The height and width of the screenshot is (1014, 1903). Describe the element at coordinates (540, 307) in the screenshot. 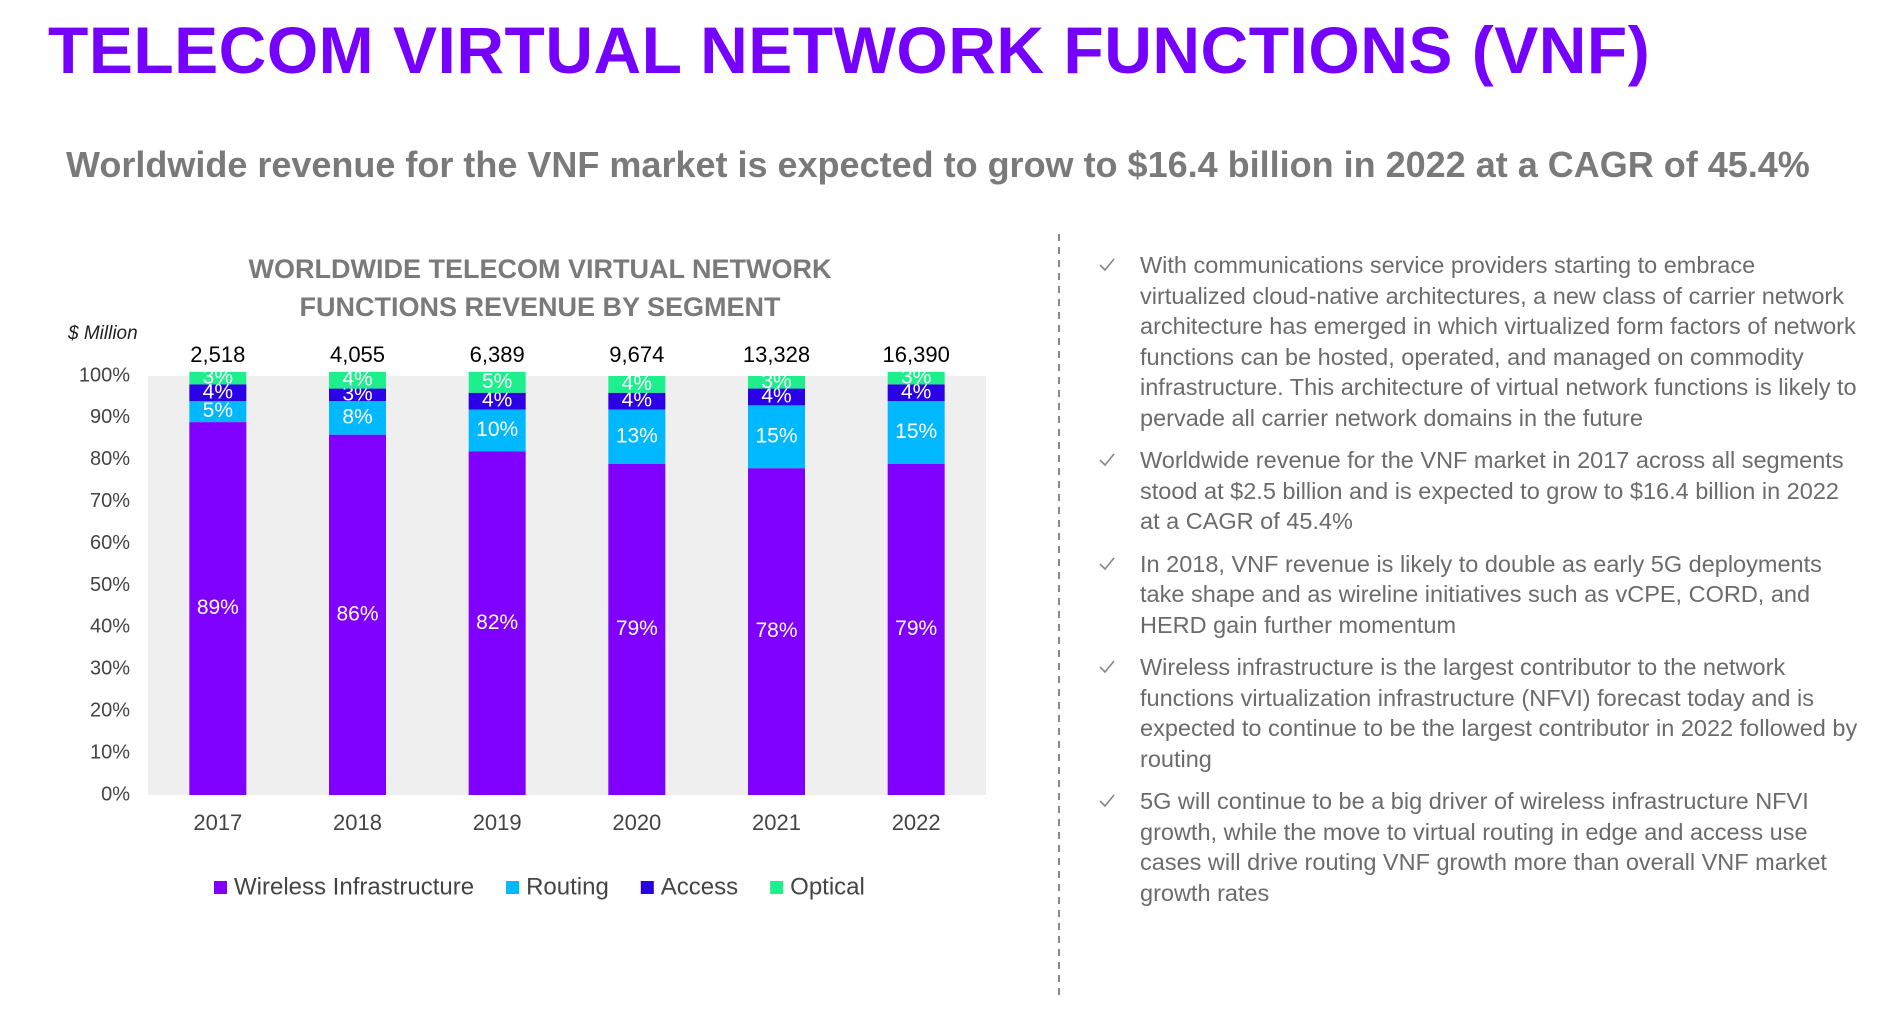

I see `chart-title: FUNCTIONS REVENUE BY SEGMENT` at that location.